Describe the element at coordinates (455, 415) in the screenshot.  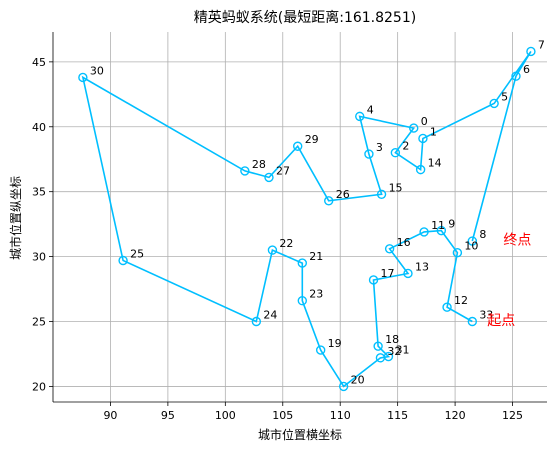
I see `x-tick-label: 120` at that location.